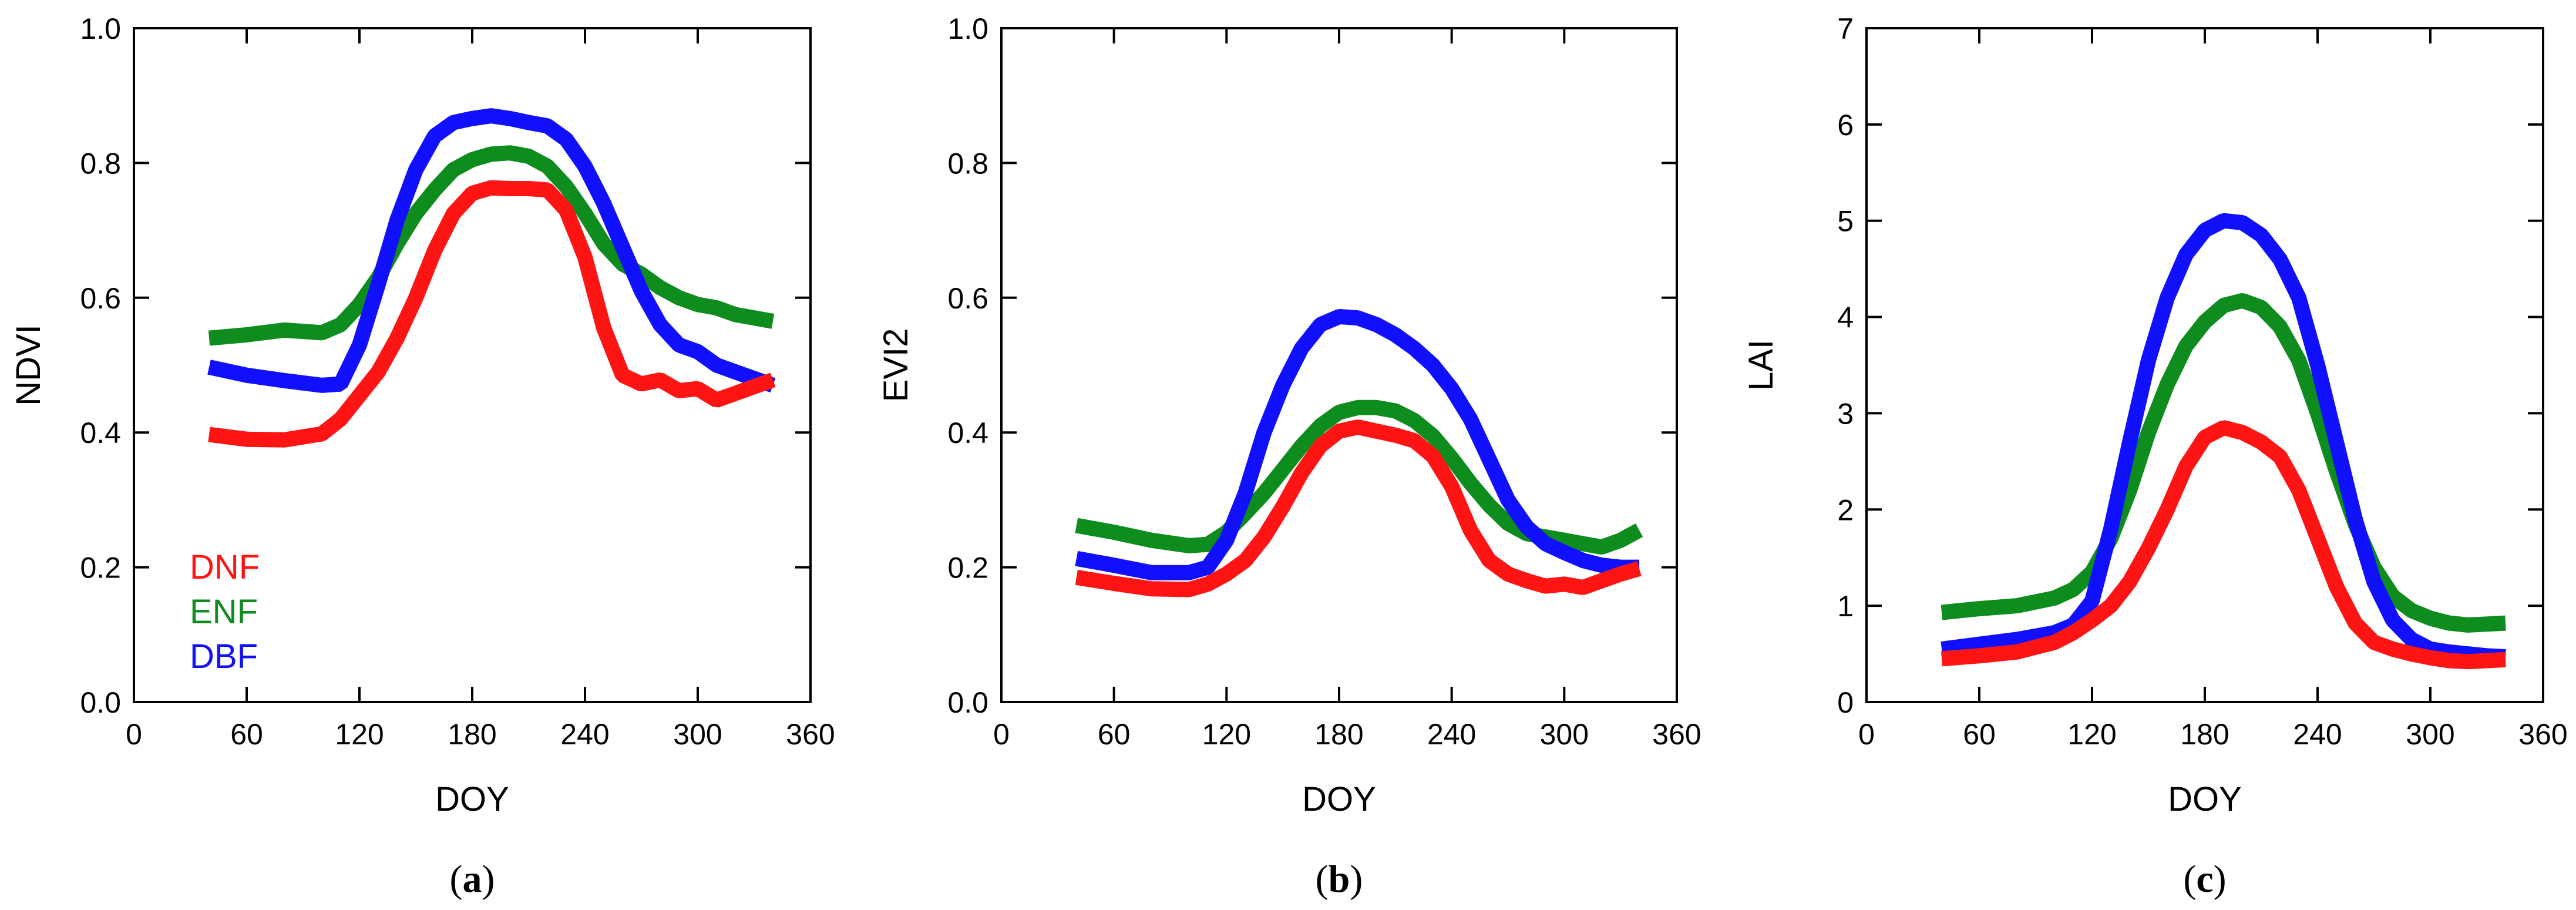 This screenshot has height=910, width=2576. What do you see at coordinates (1845, 606) in the screenshot?
I see `y-tick-label: 1` at bounding box center [1845, 606].